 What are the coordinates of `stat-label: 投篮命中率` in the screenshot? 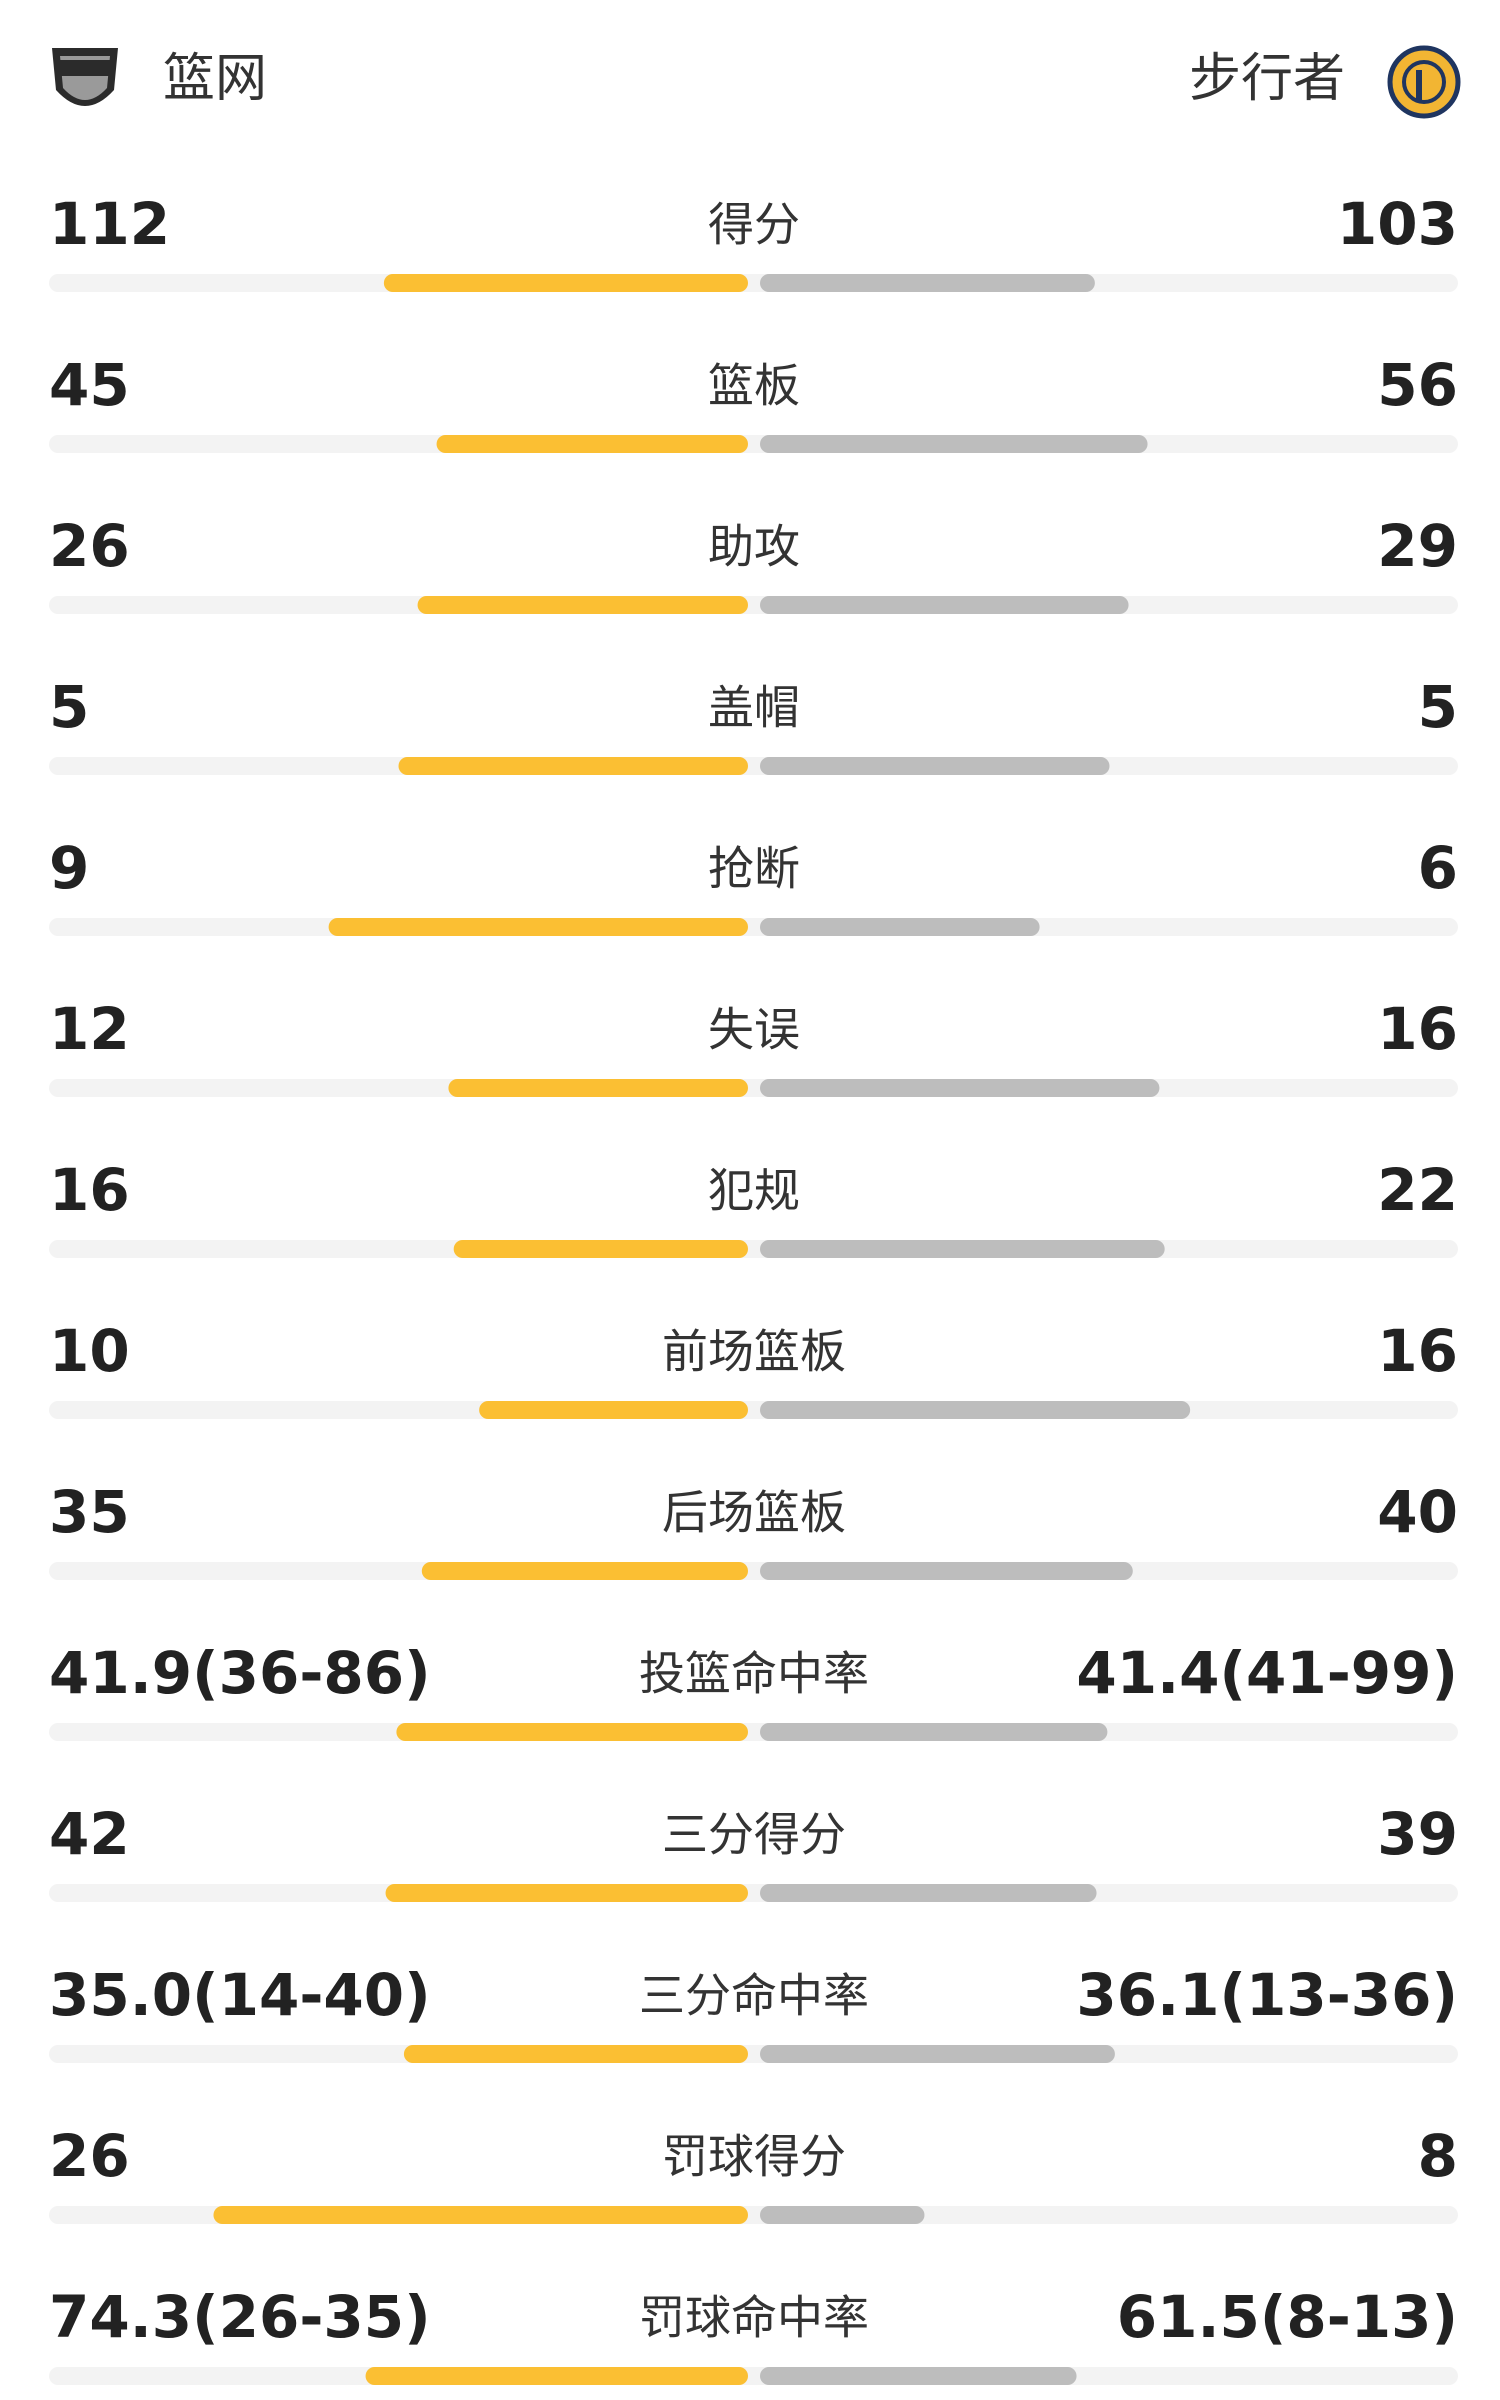 It's located at (754, 1674).